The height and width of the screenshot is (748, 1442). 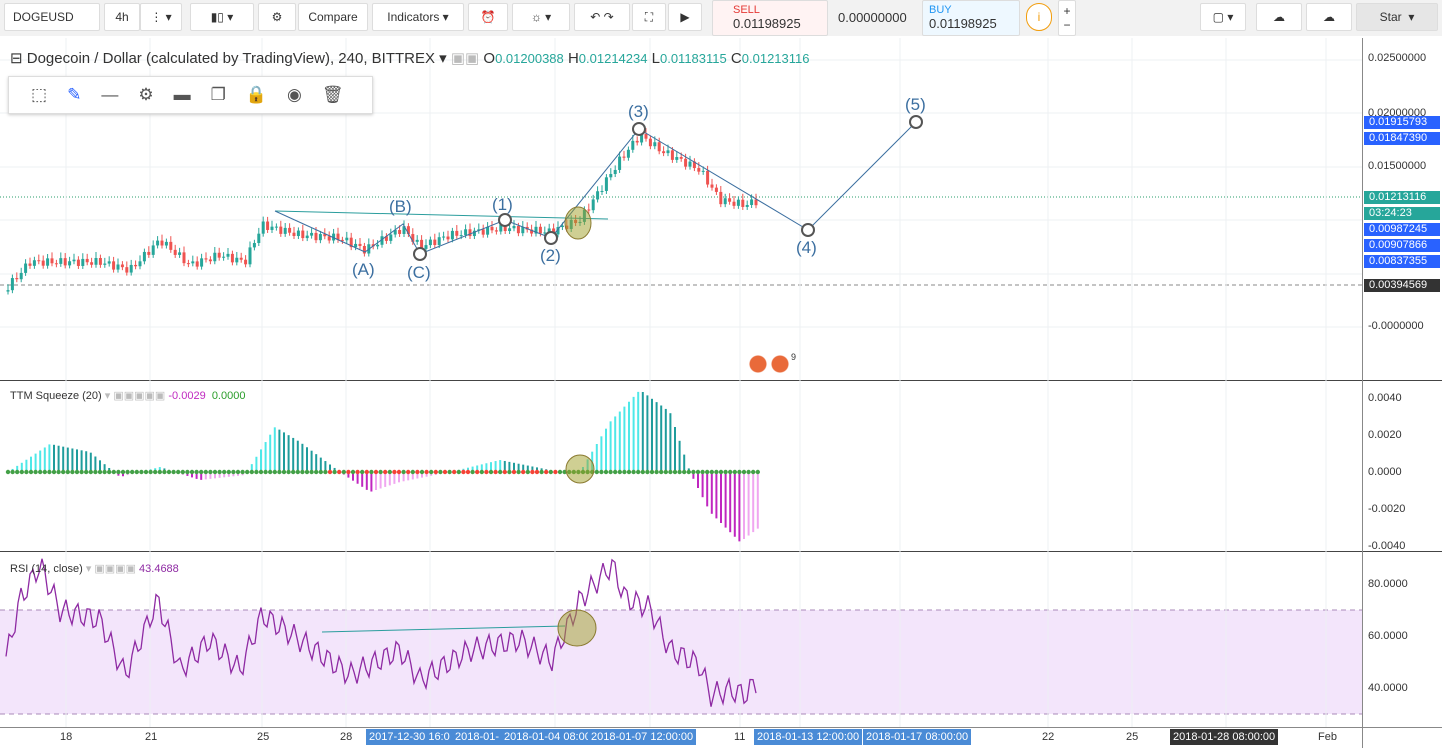 I want to click on wave-label: (C), so click(x=419, y=272).